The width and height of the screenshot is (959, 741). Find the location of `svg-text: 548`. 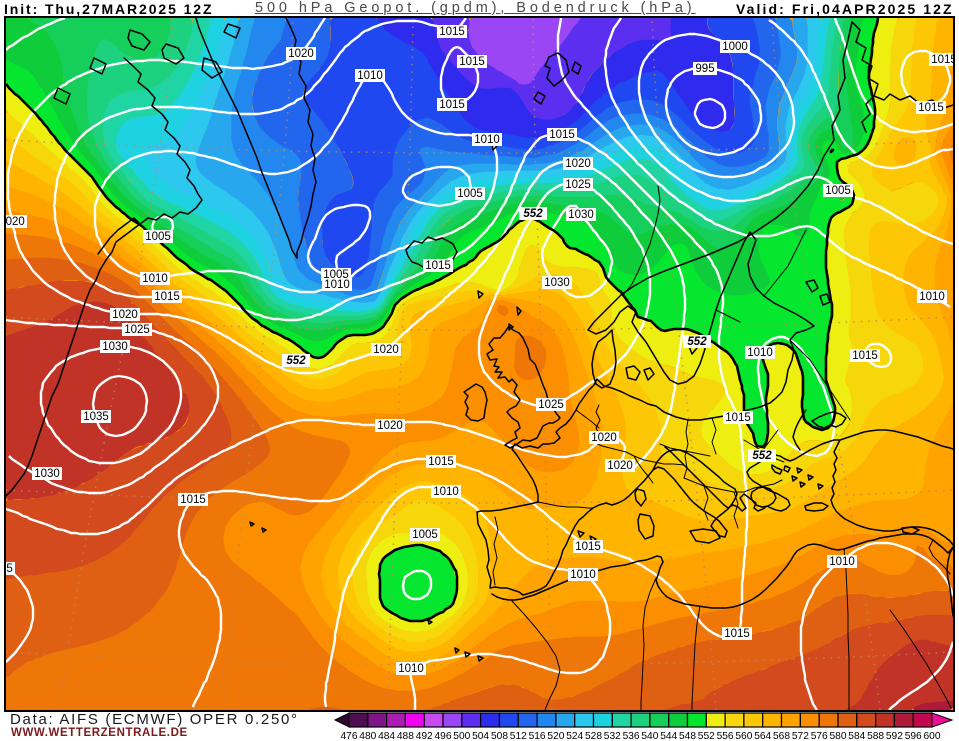

svg-text: 548 is located at coordinates (687, 735).